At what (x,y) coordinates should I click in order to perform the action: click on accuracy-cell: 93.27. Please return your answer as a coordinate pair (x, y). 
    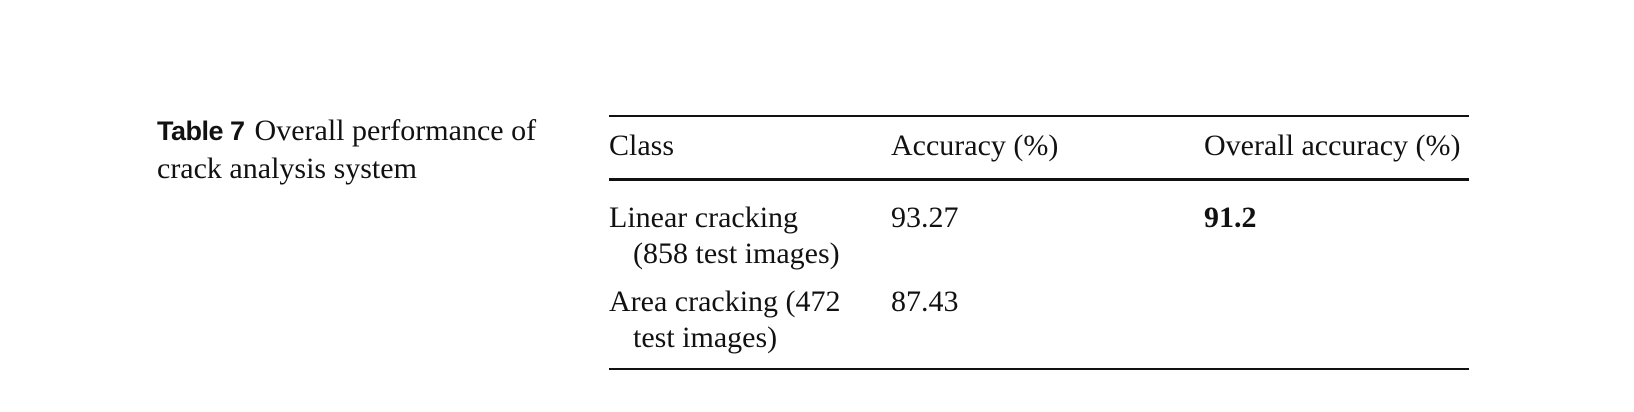
    Looking at the image, I should click on (925, 217).